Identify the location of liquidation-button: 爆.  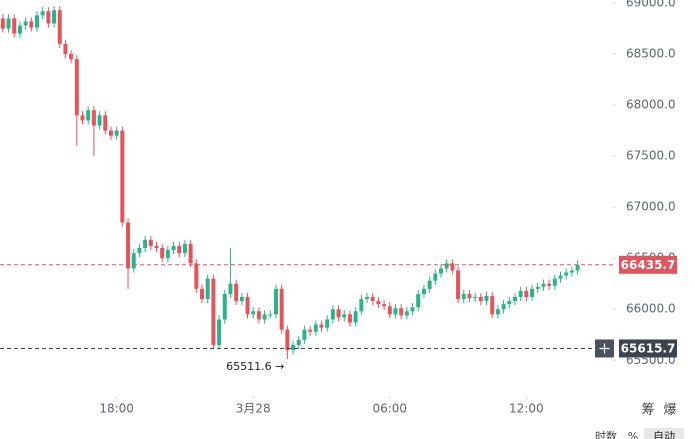
(669, 410).